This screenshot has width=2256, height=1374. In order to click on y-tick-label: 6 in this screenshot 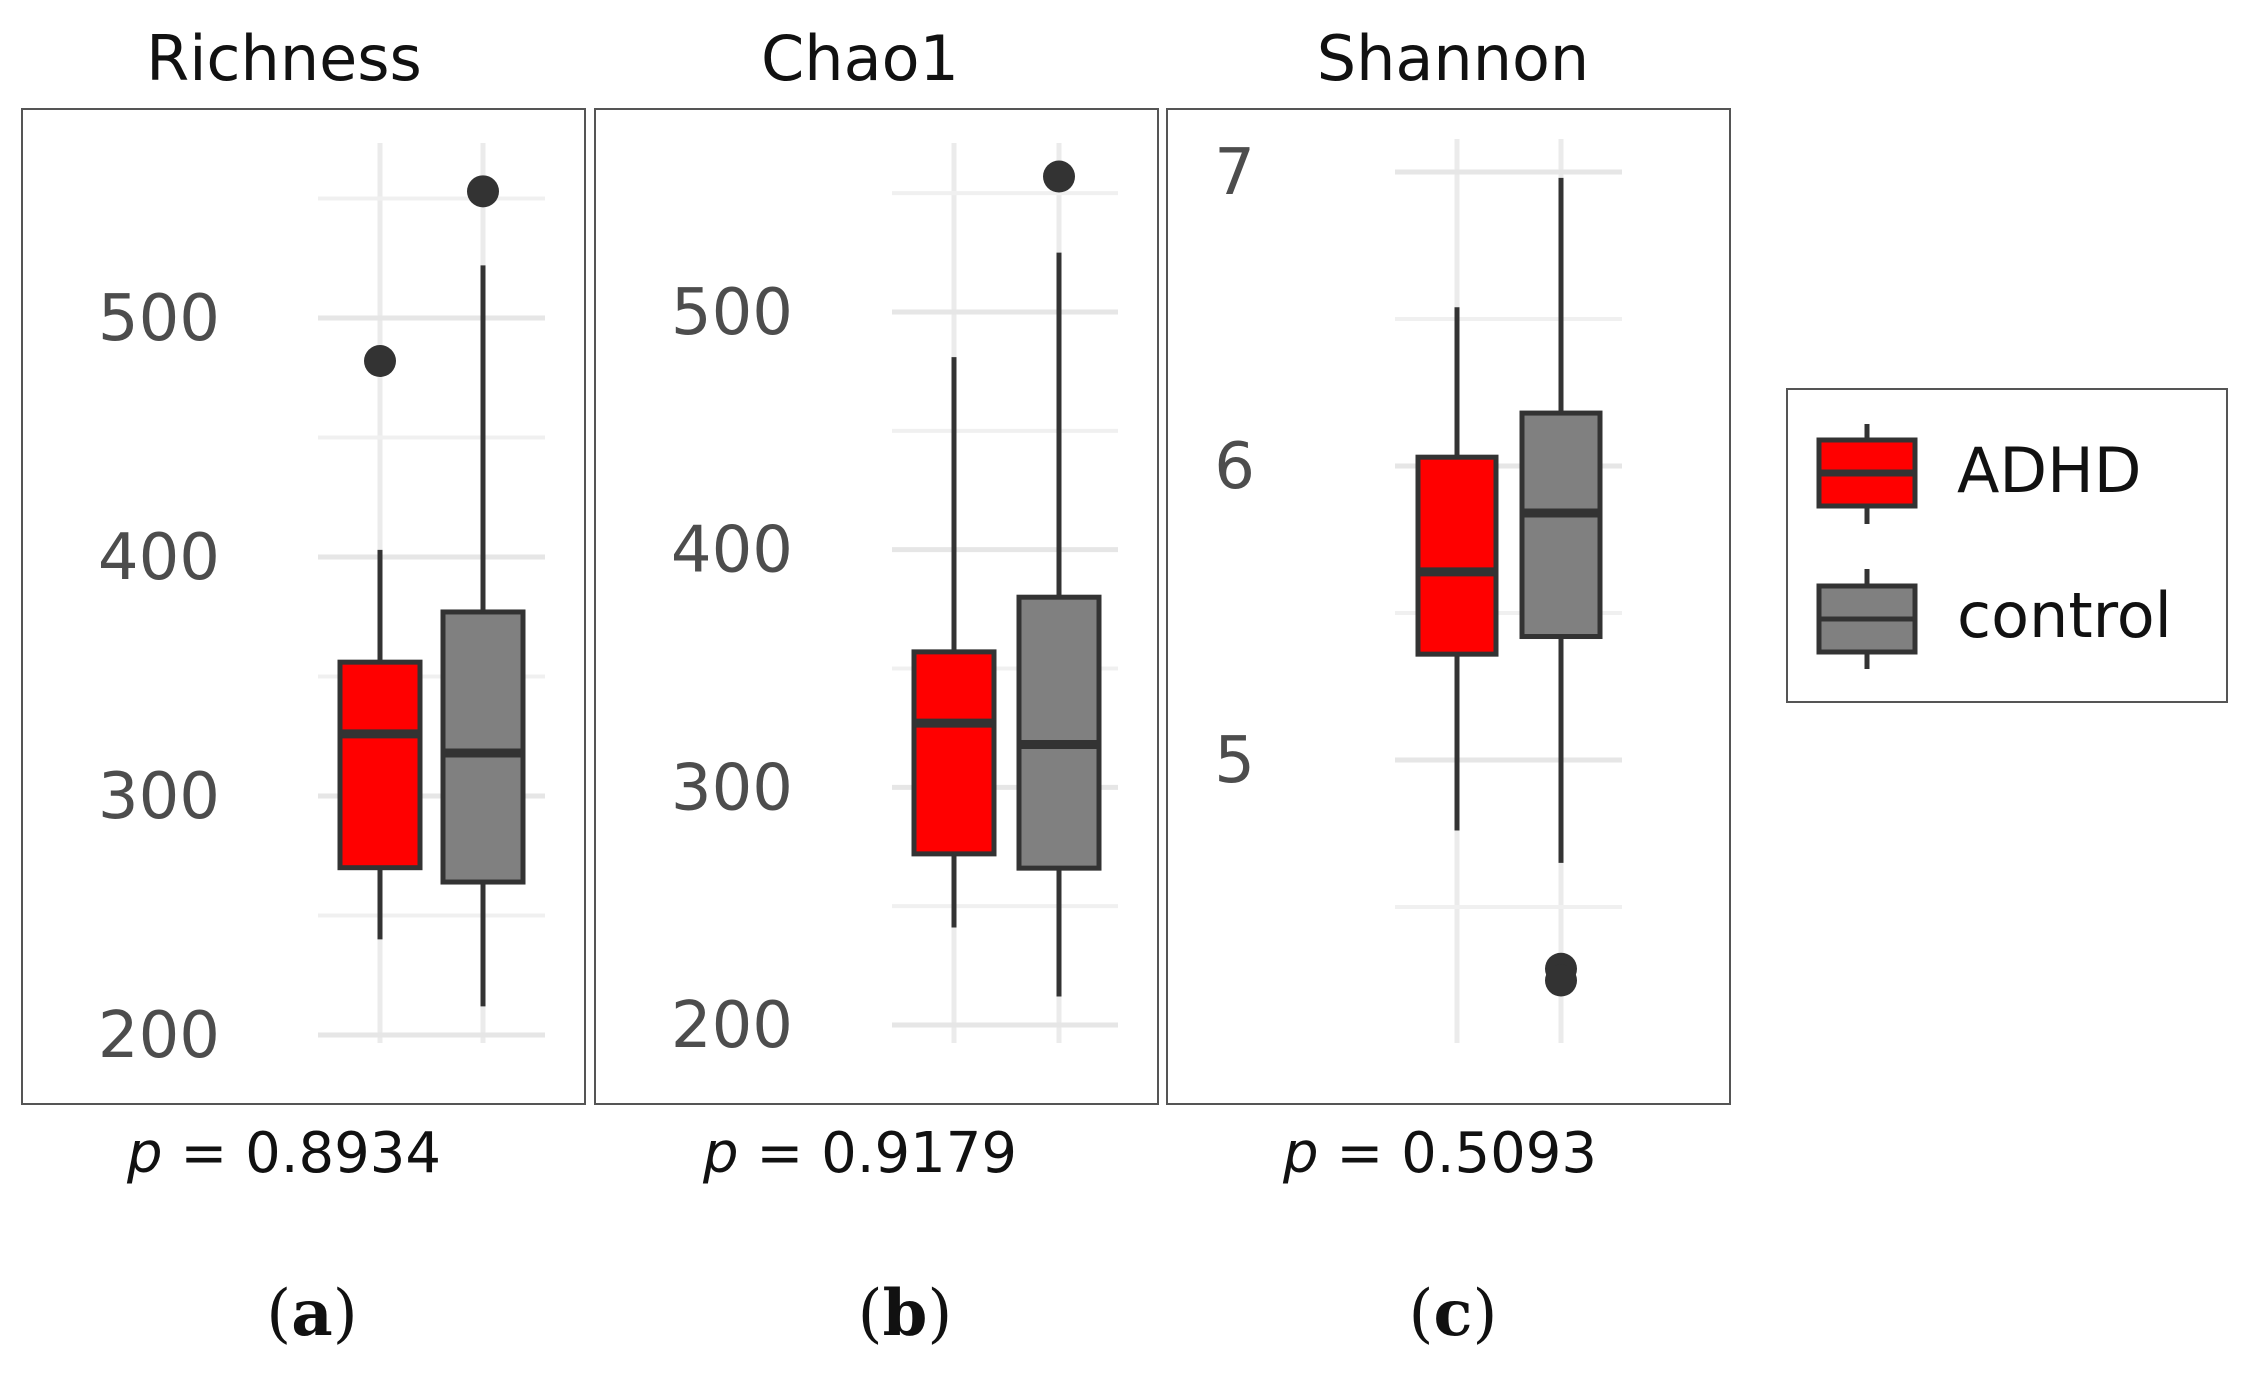, I will do `click(1234, 467)`.